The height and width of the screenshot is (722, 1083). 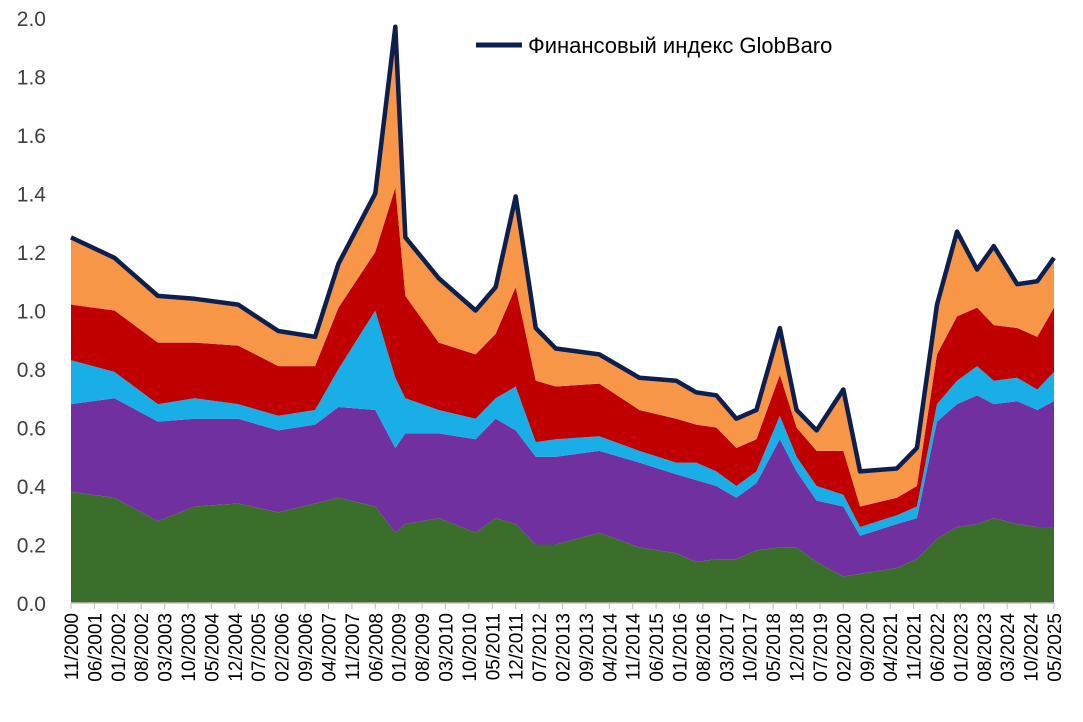 I want to click on x-tick-label: 08/2002, so click(x=142, y=647).